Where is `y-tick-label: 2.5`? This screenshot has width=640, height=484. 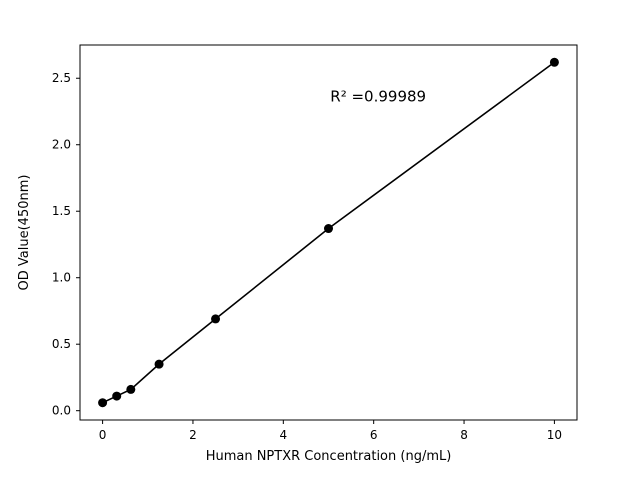
y-tick-label: 2.5 is located at coordinates (61, 78).